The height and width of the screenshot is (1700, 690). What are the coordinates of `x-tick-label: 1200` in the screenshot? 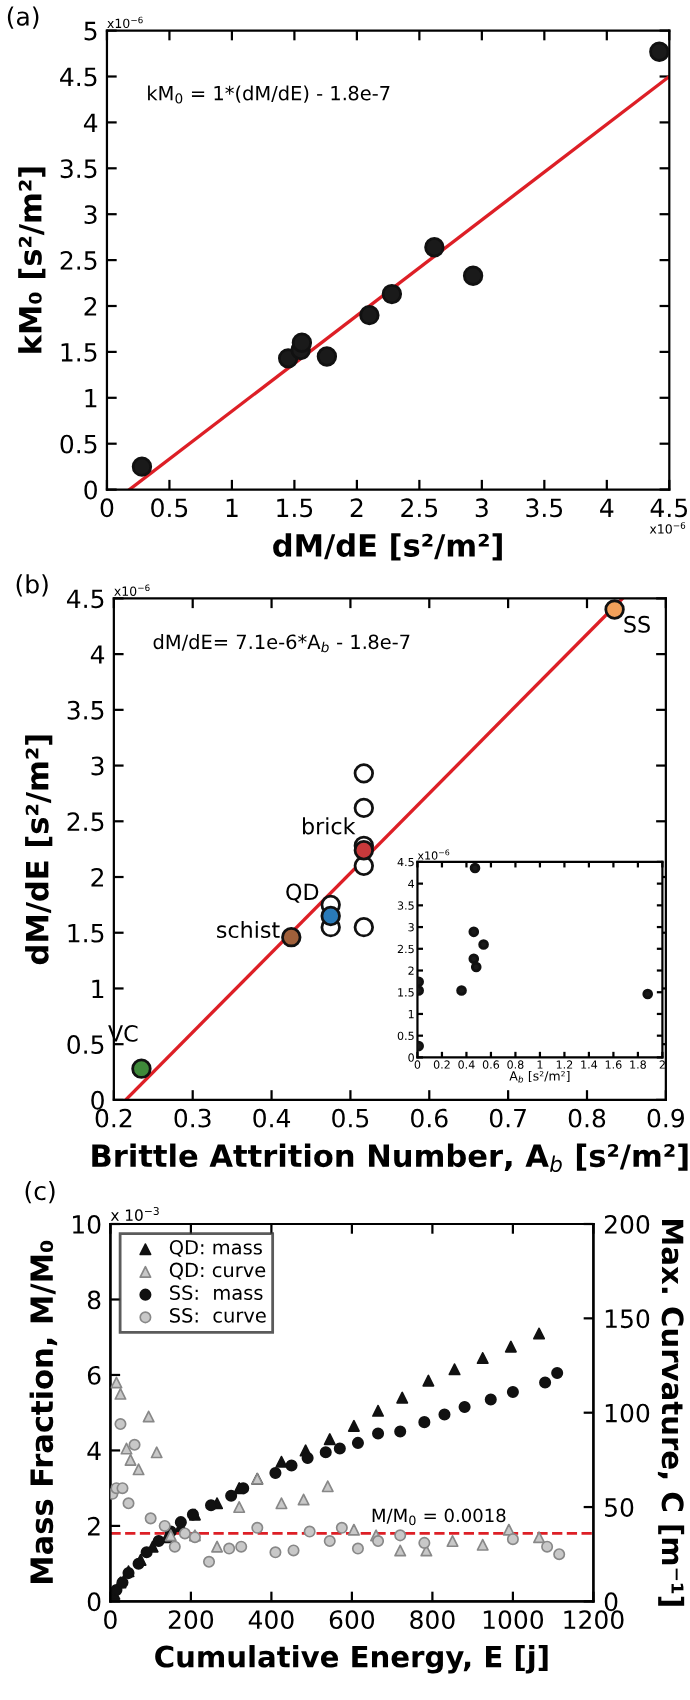 It's located at (594, 1620).